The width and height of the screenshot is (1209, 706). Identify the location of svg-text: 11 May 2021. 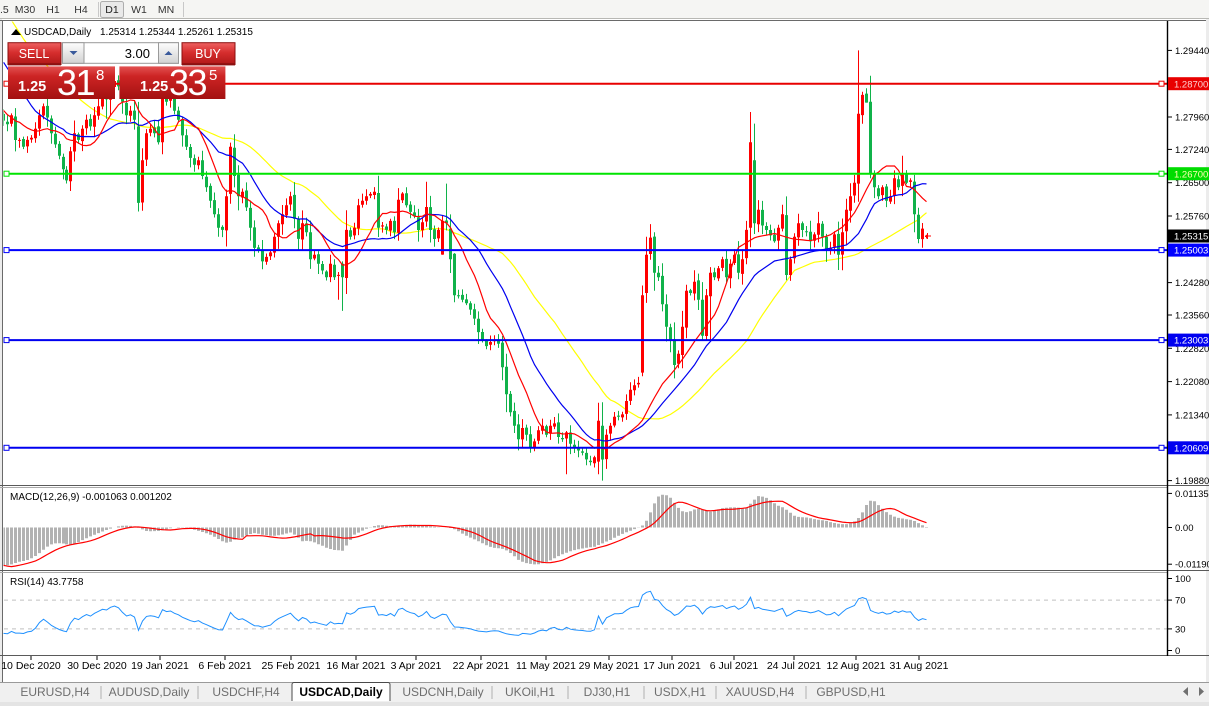
(546, 666).